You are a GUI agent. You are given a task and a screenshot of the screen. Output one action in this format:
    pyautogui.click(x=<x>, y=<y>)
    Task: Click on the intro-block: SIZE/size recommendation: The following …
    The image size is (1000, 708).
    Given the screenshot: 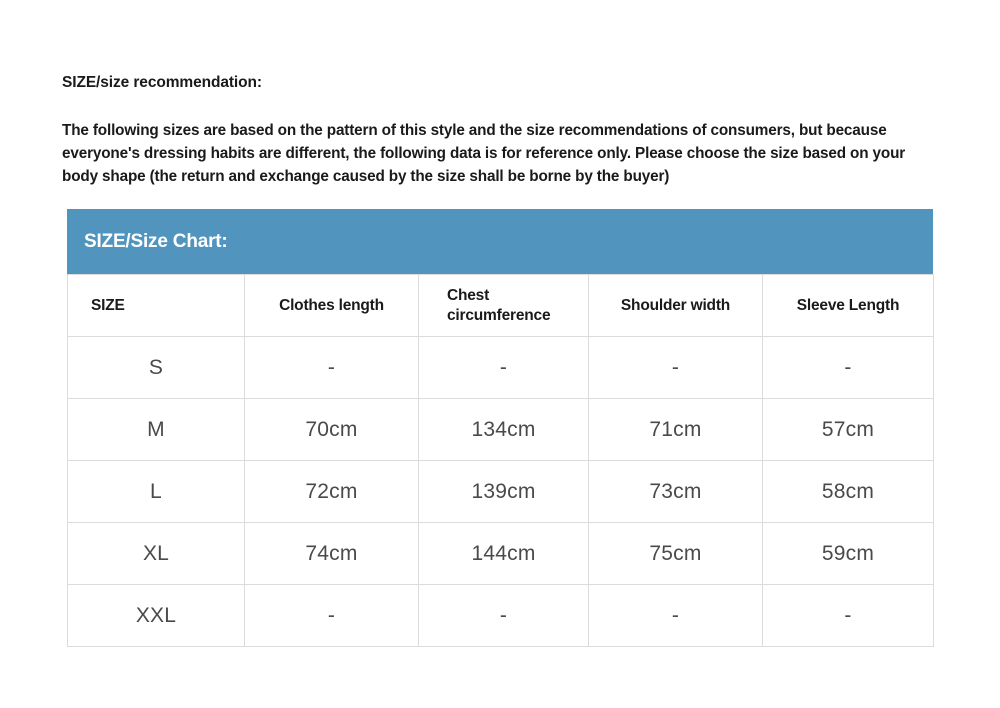 What is the action you would take?
    pyautogui.click(x=502, y=131)
    